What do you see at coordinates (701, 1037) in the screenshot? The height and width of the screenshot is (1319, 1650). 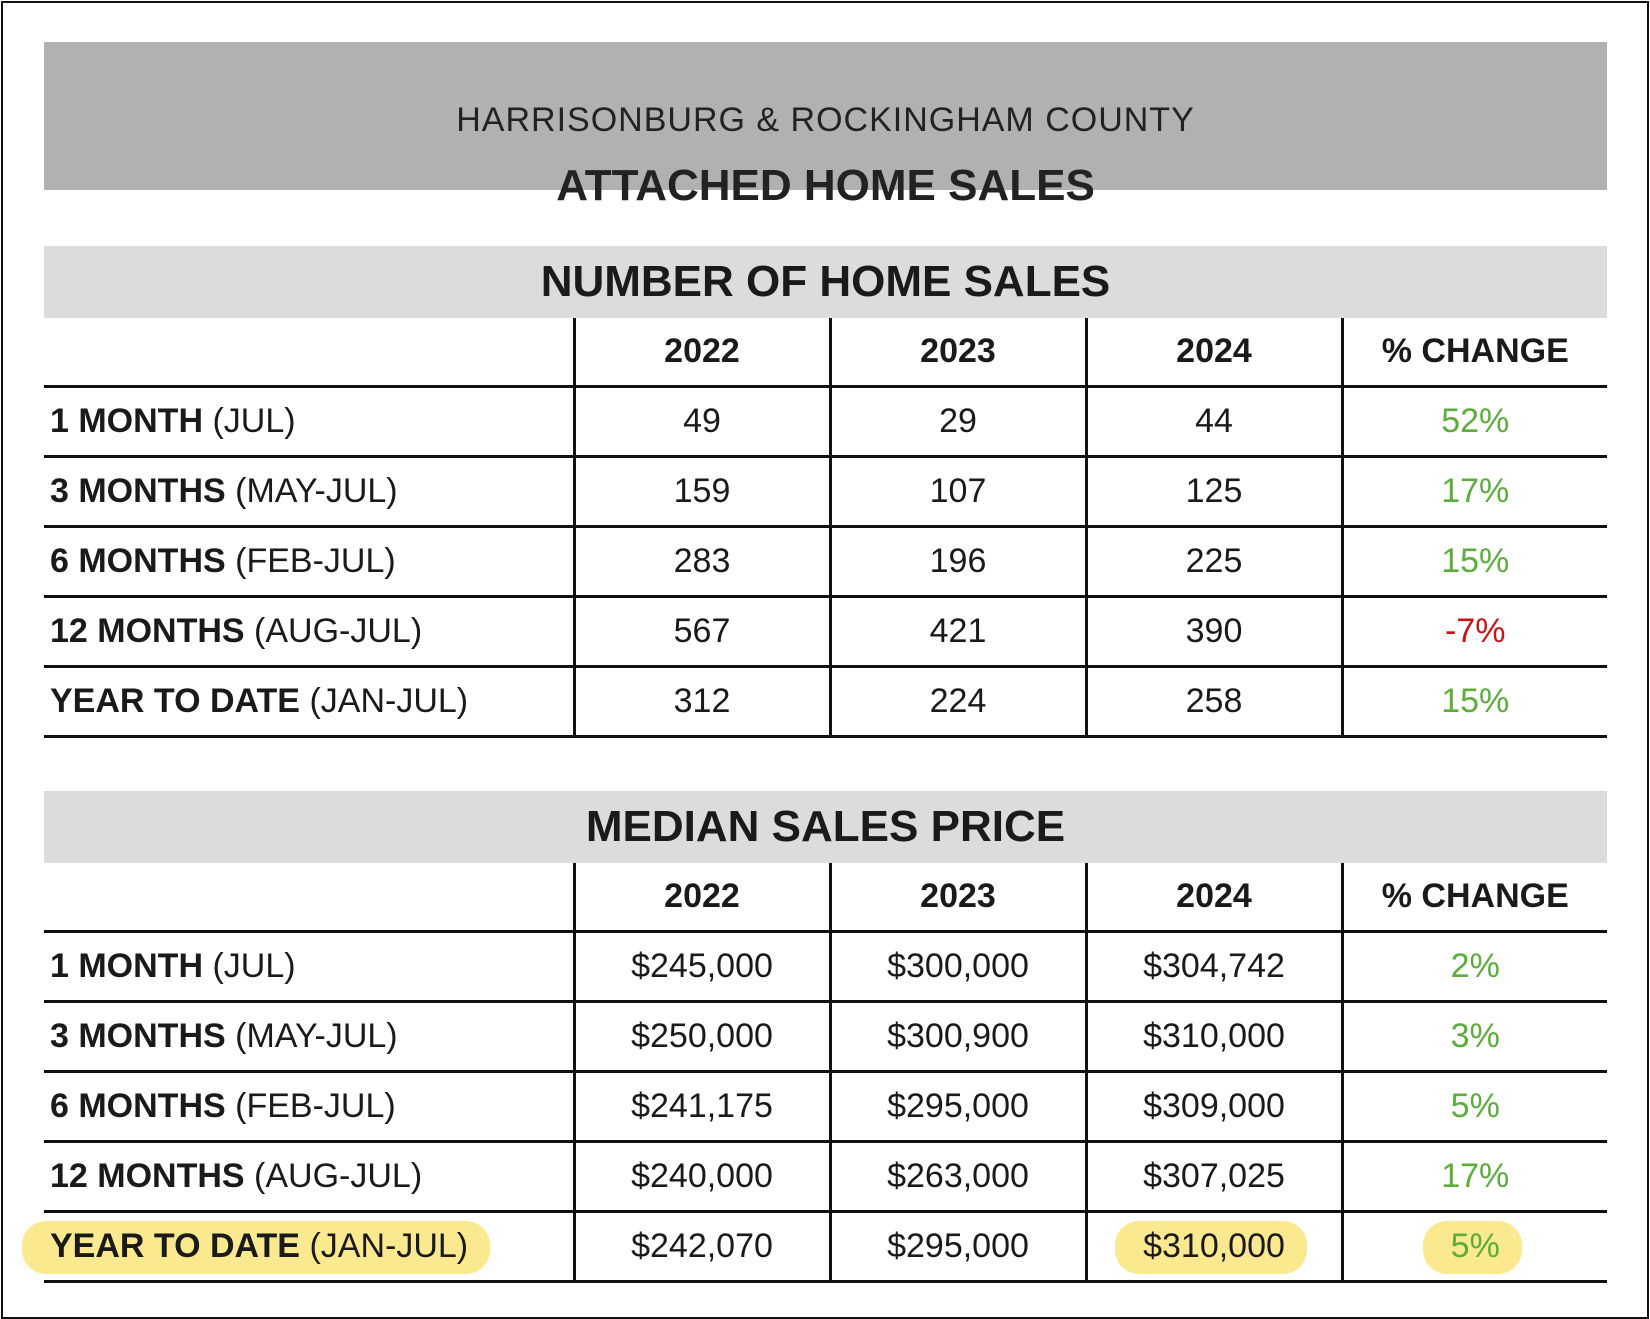 I see `value-2022: $250,000` at bounding box center [701, 1037].